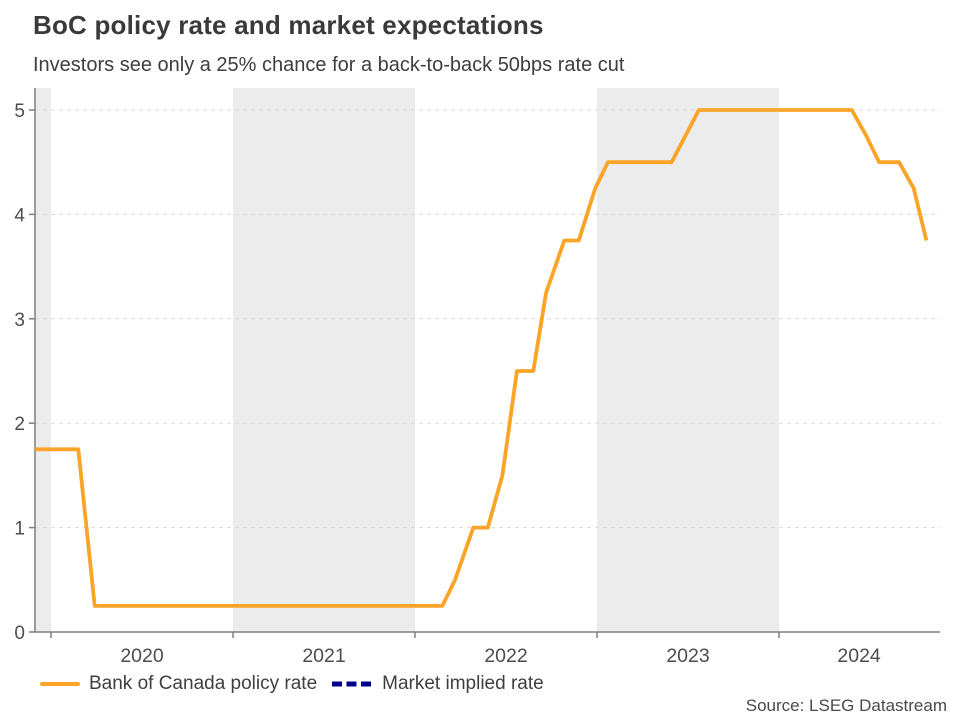  Describe the element at coordinates (323, 656) in the screenshot. I see `x-axis-label: 2021` at that location.